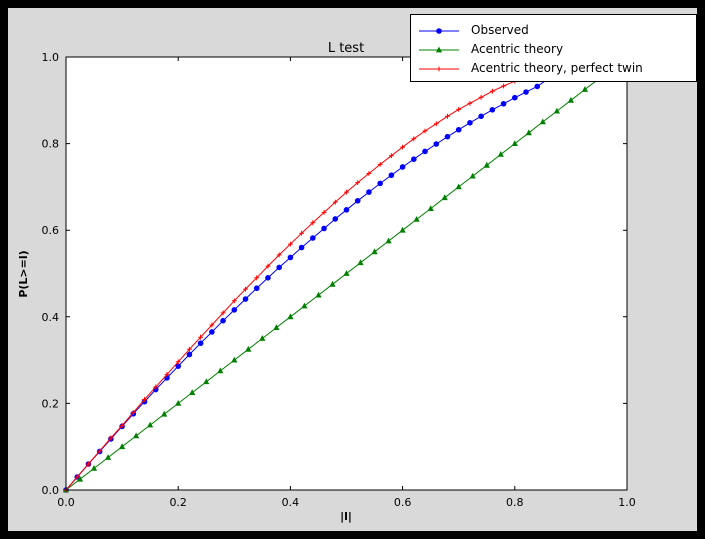 This screenshot has width=705, height=539. I want to click on x-tick-label: 0.6, so click(403, 502).